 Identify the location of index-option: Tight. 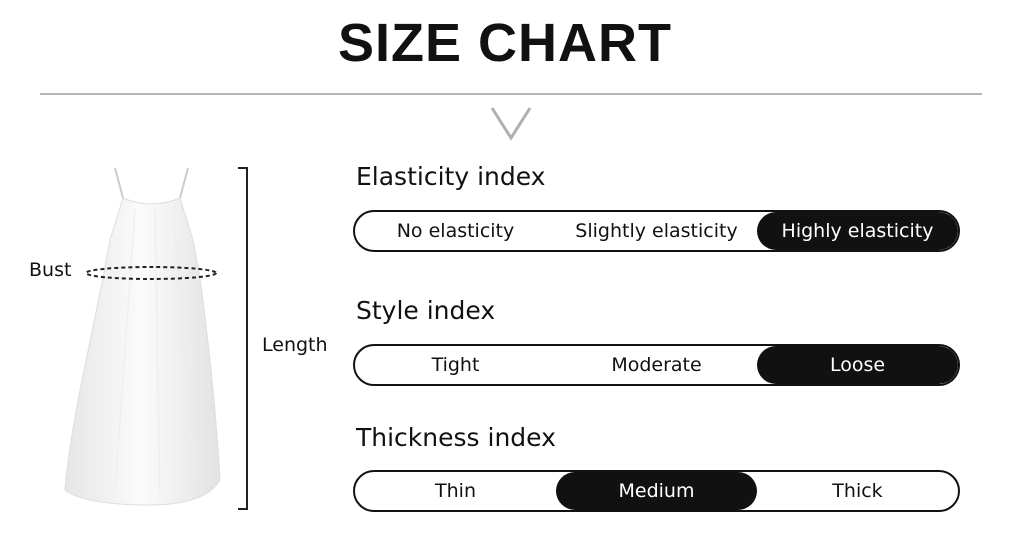
(455, 365).